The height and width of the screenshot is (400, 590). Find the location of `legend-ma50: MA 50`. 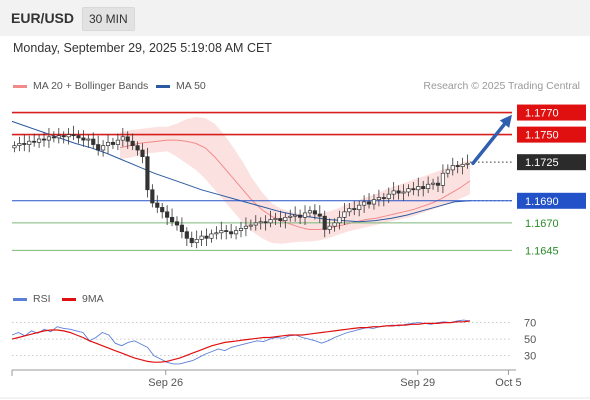

legend-ma50: MA 50 is located at coordinates (181, 86).